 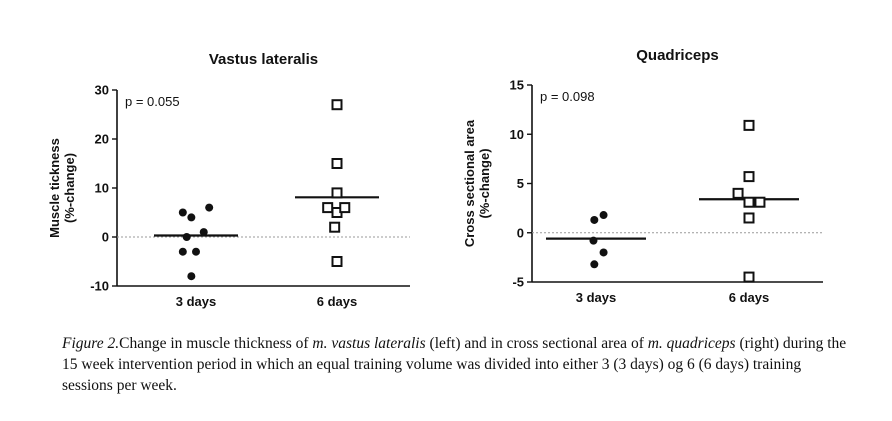 What do you see at coordinates (691, 343) in the screenshot?
I see `caption-muscle-2: m. quadriceps` at bounding box center [691, 343].